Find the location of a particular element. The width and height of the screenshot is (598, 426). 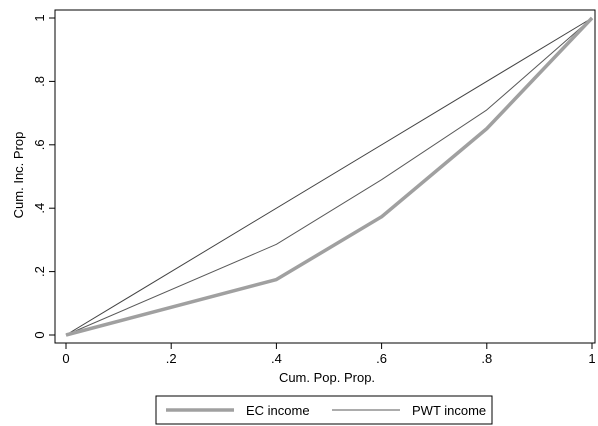

x-tick-label: .6 is located at coordinates (381, 358).